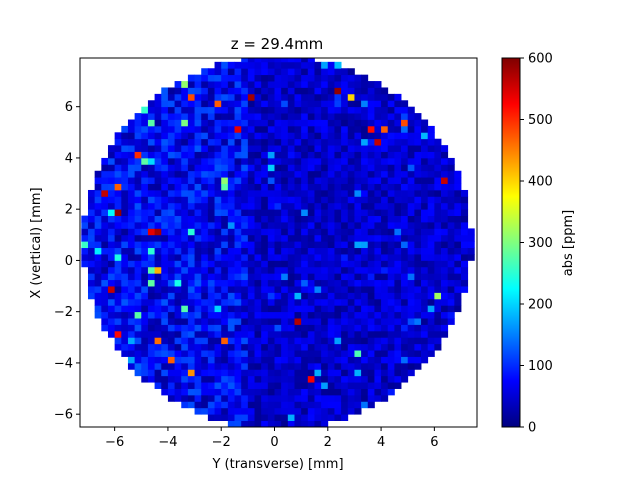 Image resolution: width=640 pixels, height=480 pixels. Describe the element at coordinates (272, 438) in the screenshot. I see `x-axis: −6 −4 −2 0 2 4 6` at that location.